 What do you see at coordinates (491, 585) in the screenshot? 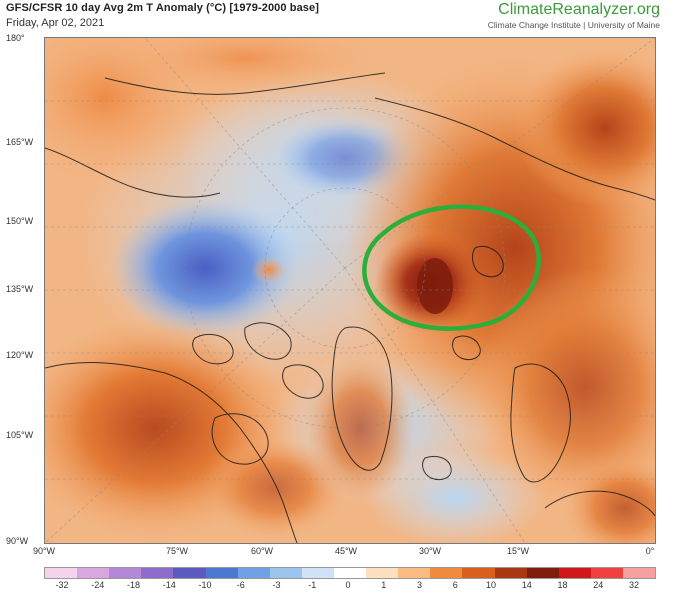
I see `legend-tick-label: 10` at bounding box center [491, 585].